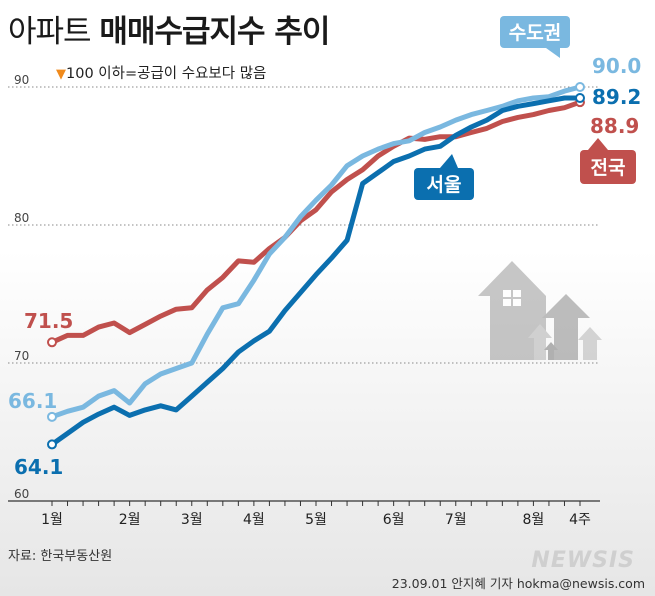 This screenshot has width=655, height=596. Describe the element at coordinates (52, 520) in the screenshot. I see `x-tick-label: 1월` at that location.